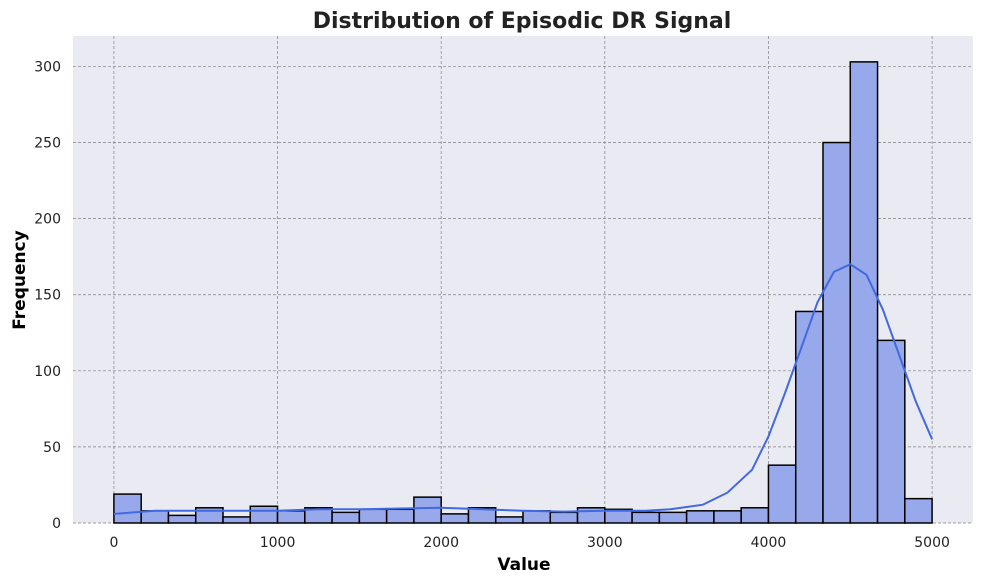 The width and height of the screenshot is (984, 584). I want to click on y-tick-label: 250, so click(47, 144).